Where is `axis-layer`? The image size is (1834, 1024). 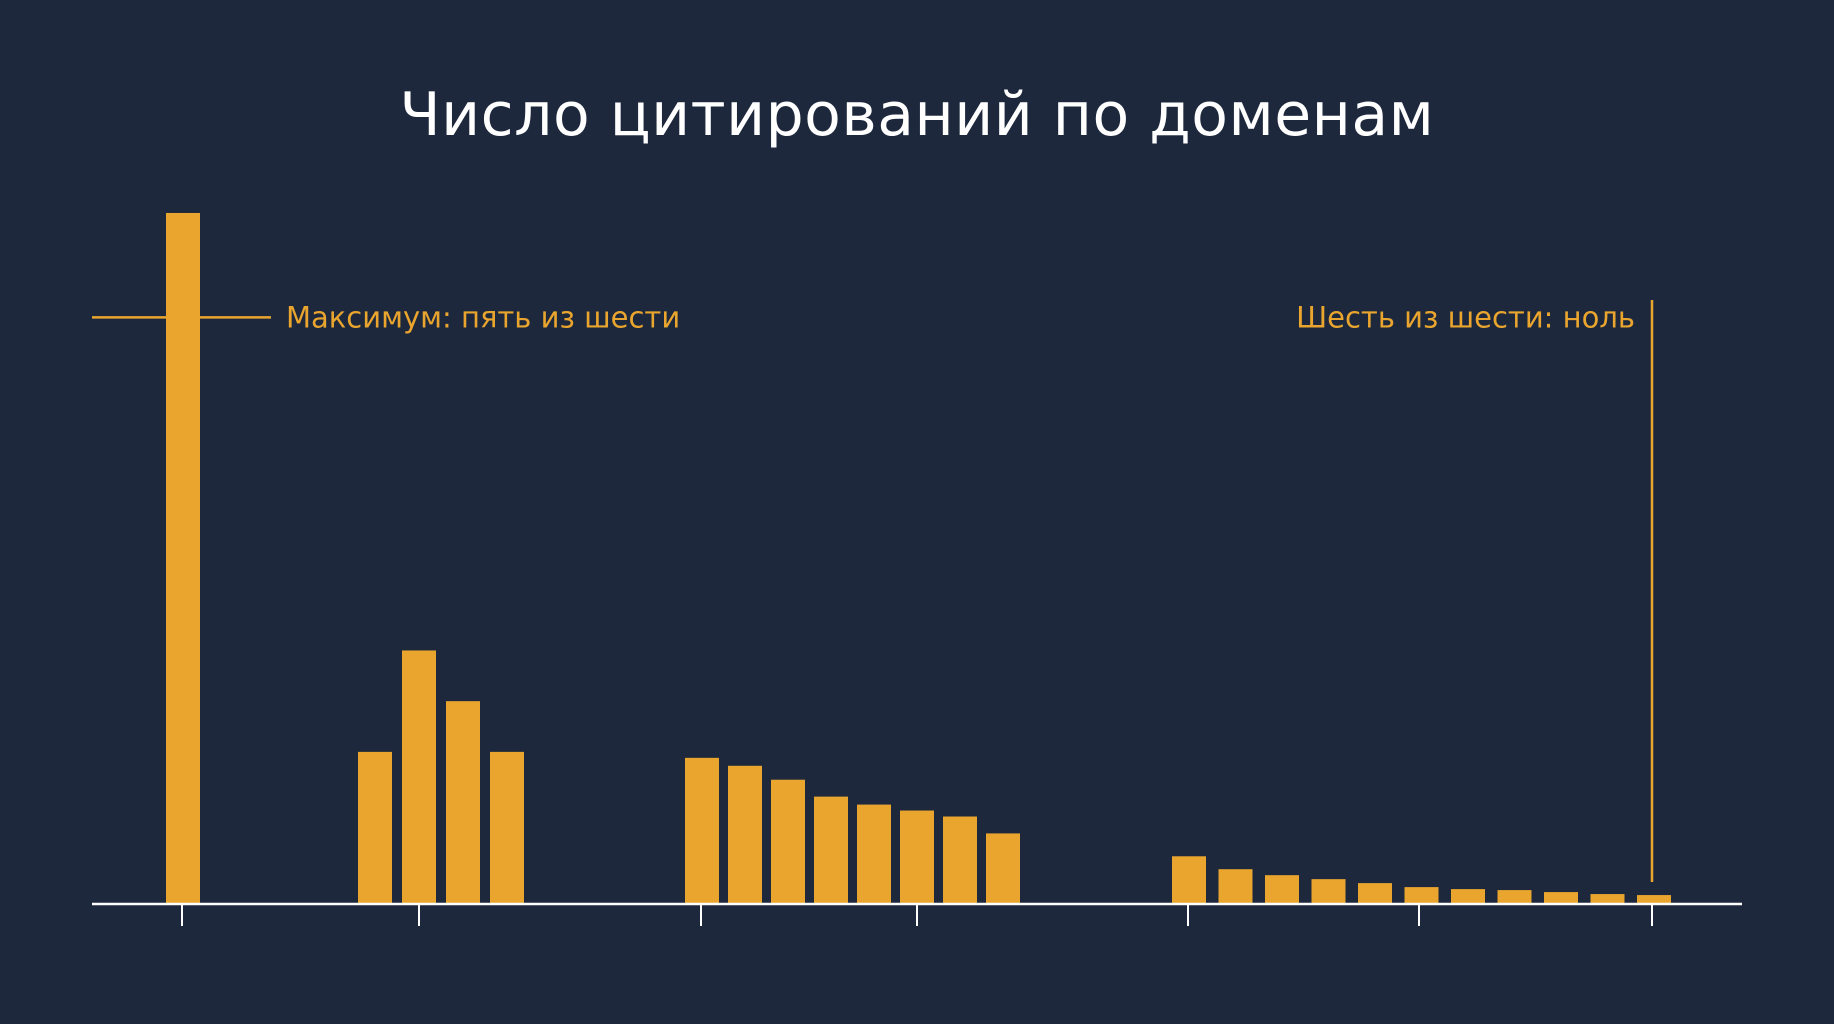 axis-layer is located at coordinates (917, 914).